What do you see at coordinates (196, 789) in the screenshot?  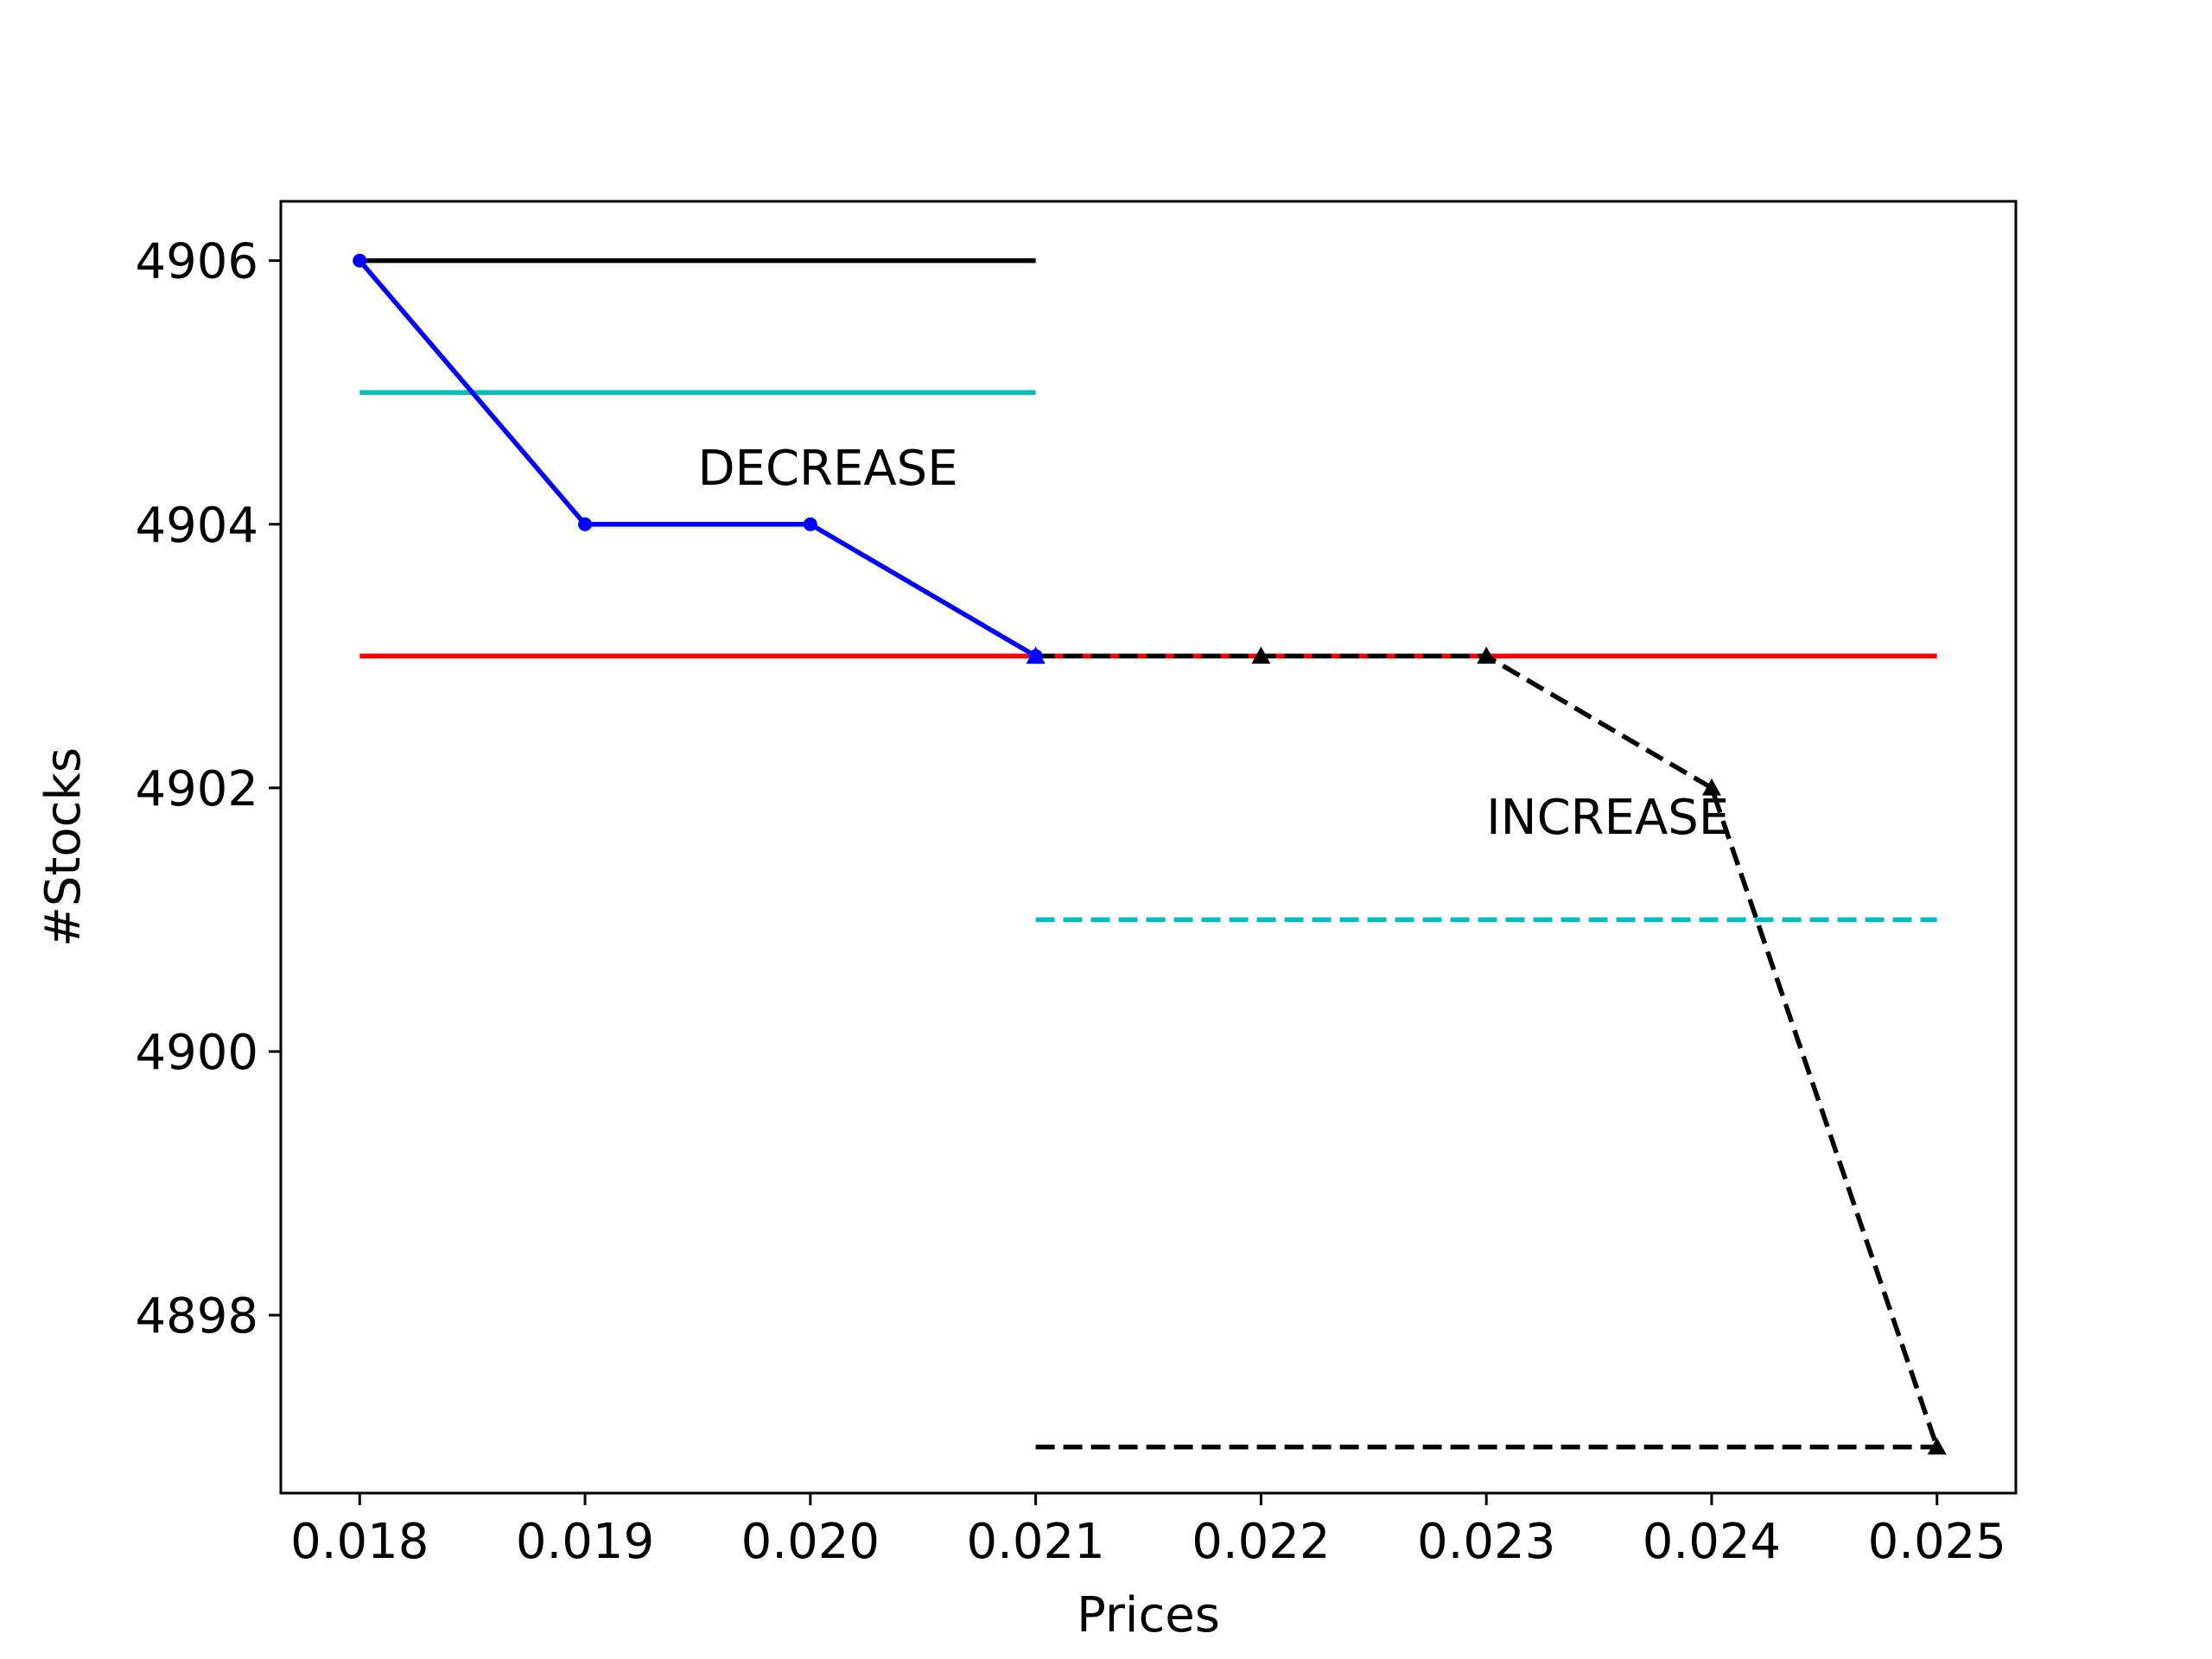 I see `y-tick-label-3: 4902` at bounding box center [196, 789].